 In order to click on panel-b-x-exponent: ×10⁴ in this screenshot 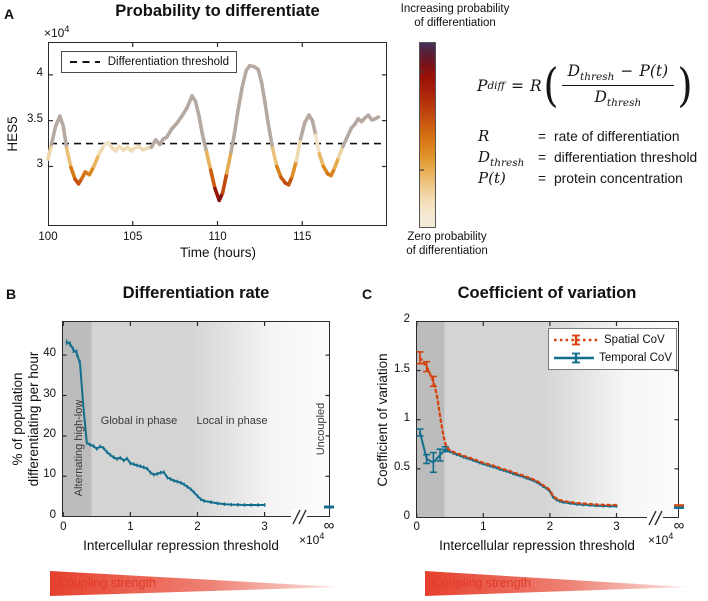, I will do `click(311, 539)`.